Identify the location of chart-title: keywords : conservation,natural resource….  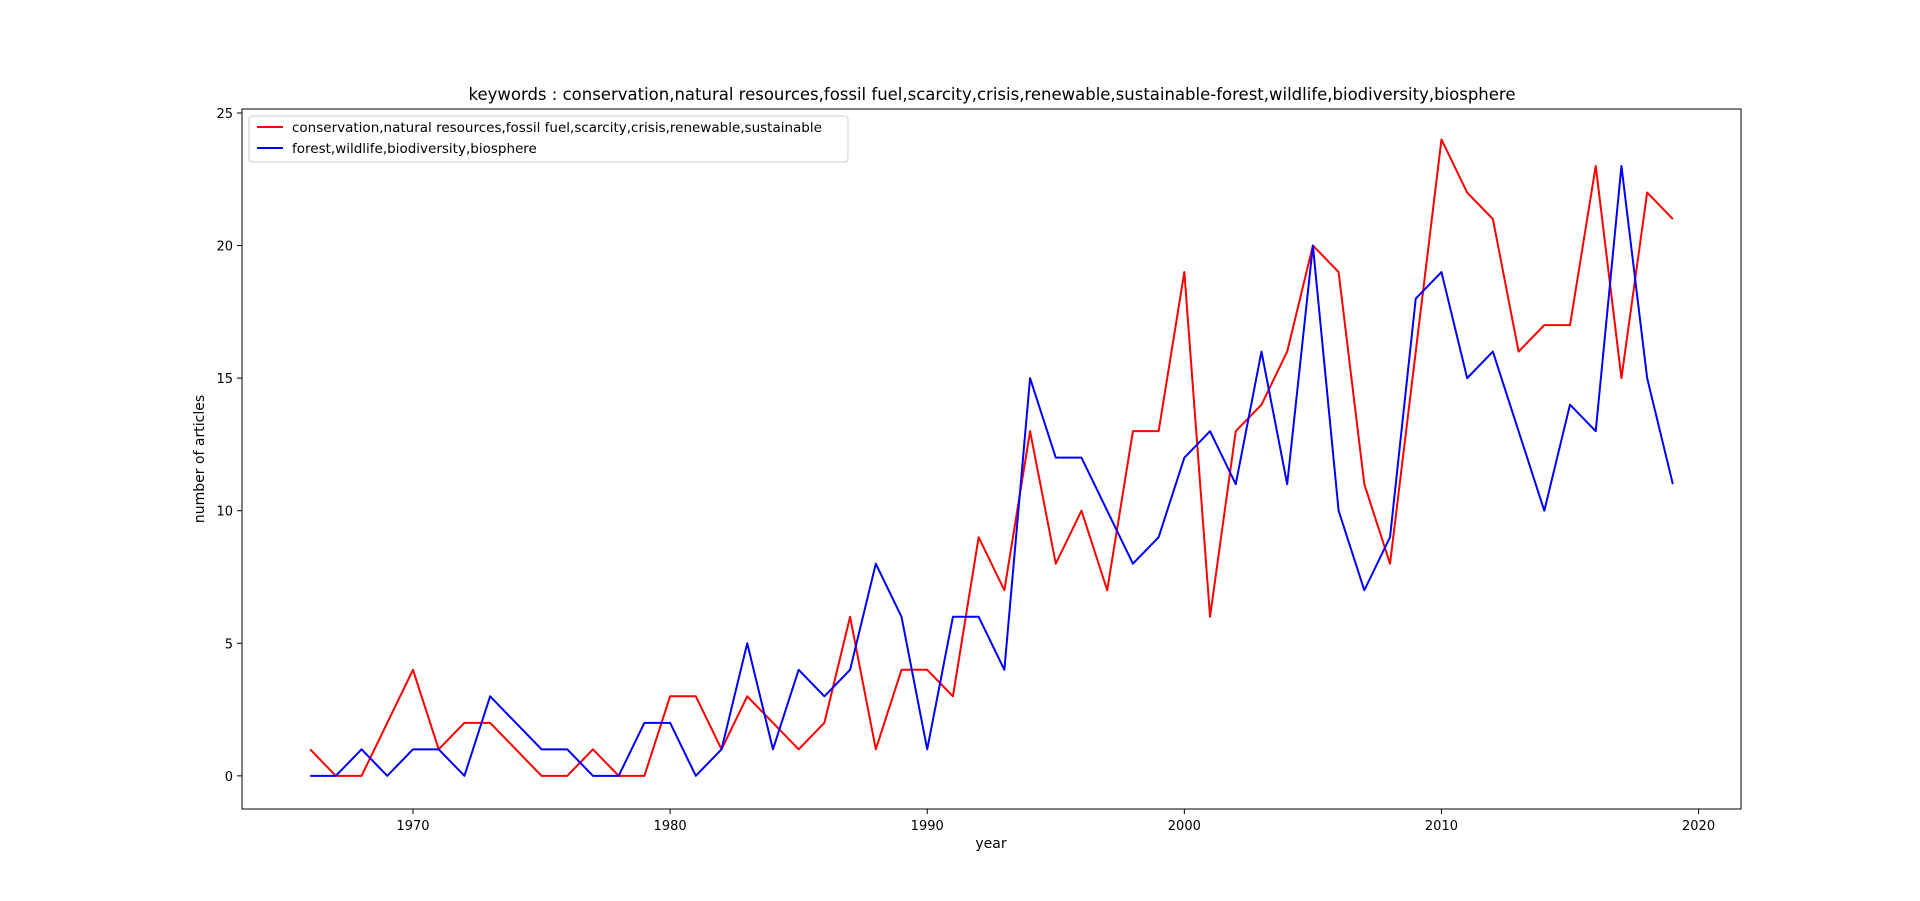
(991, 94).